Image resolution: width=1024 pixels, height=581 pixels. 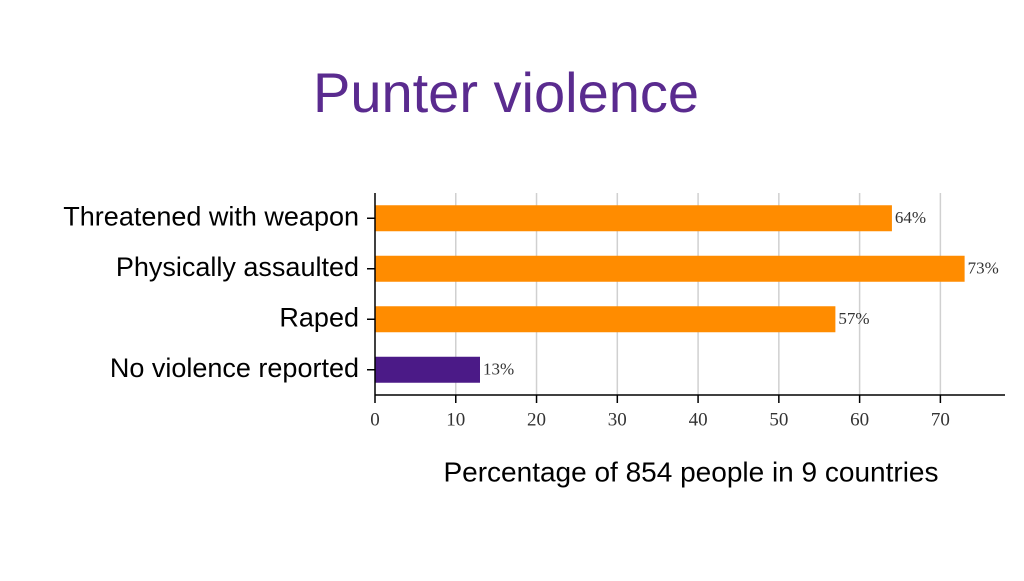 I want to click on data-label: 57%, so click(x=853, y=318).